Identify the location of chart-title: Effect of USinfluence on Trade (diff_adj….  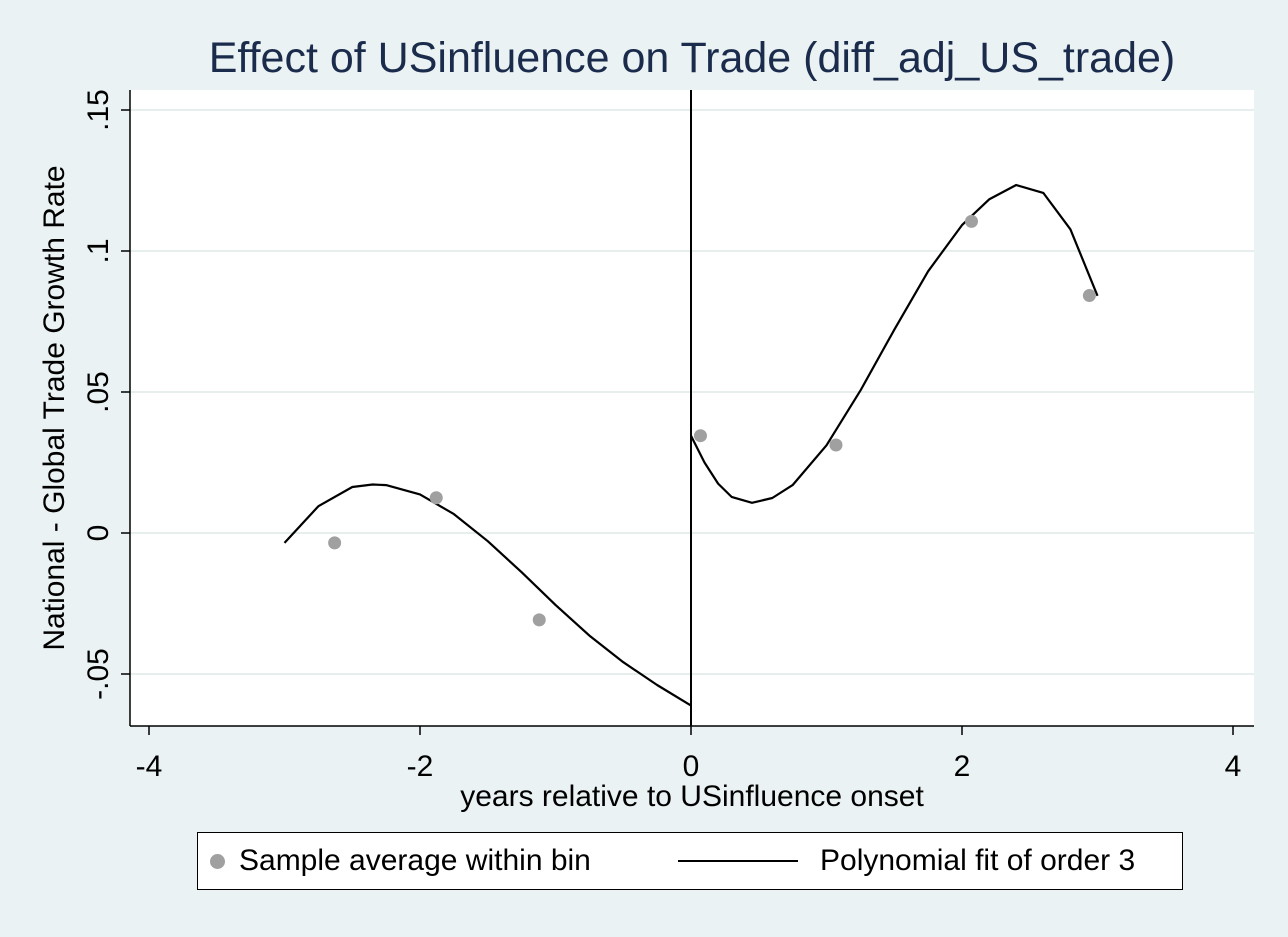
(692, 58).